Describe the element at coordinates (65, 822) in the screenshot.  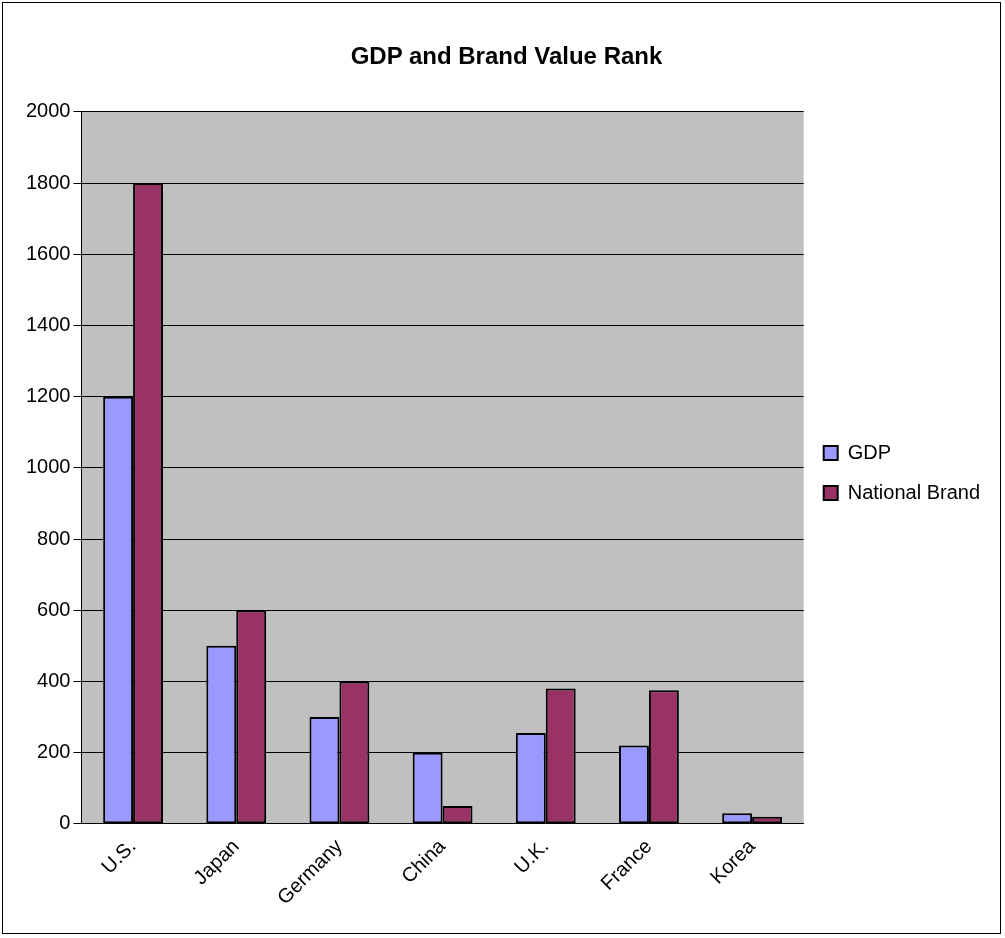
I see `y-tick-label: 0` at that location.